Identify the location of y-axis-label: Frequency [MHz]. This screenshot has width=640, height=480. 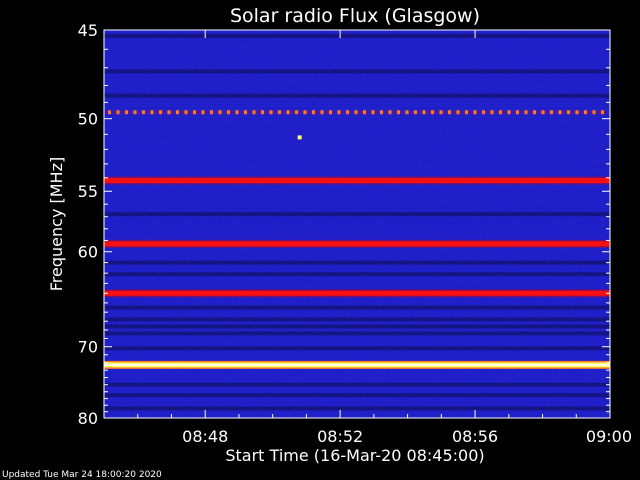
(56, 224).